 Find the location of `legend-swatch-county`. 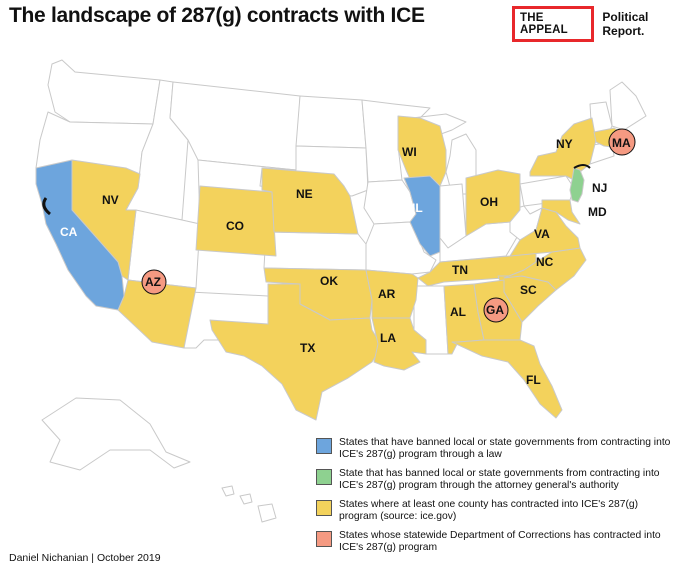

legend-swatch-county is located at coordinates (324, 508).